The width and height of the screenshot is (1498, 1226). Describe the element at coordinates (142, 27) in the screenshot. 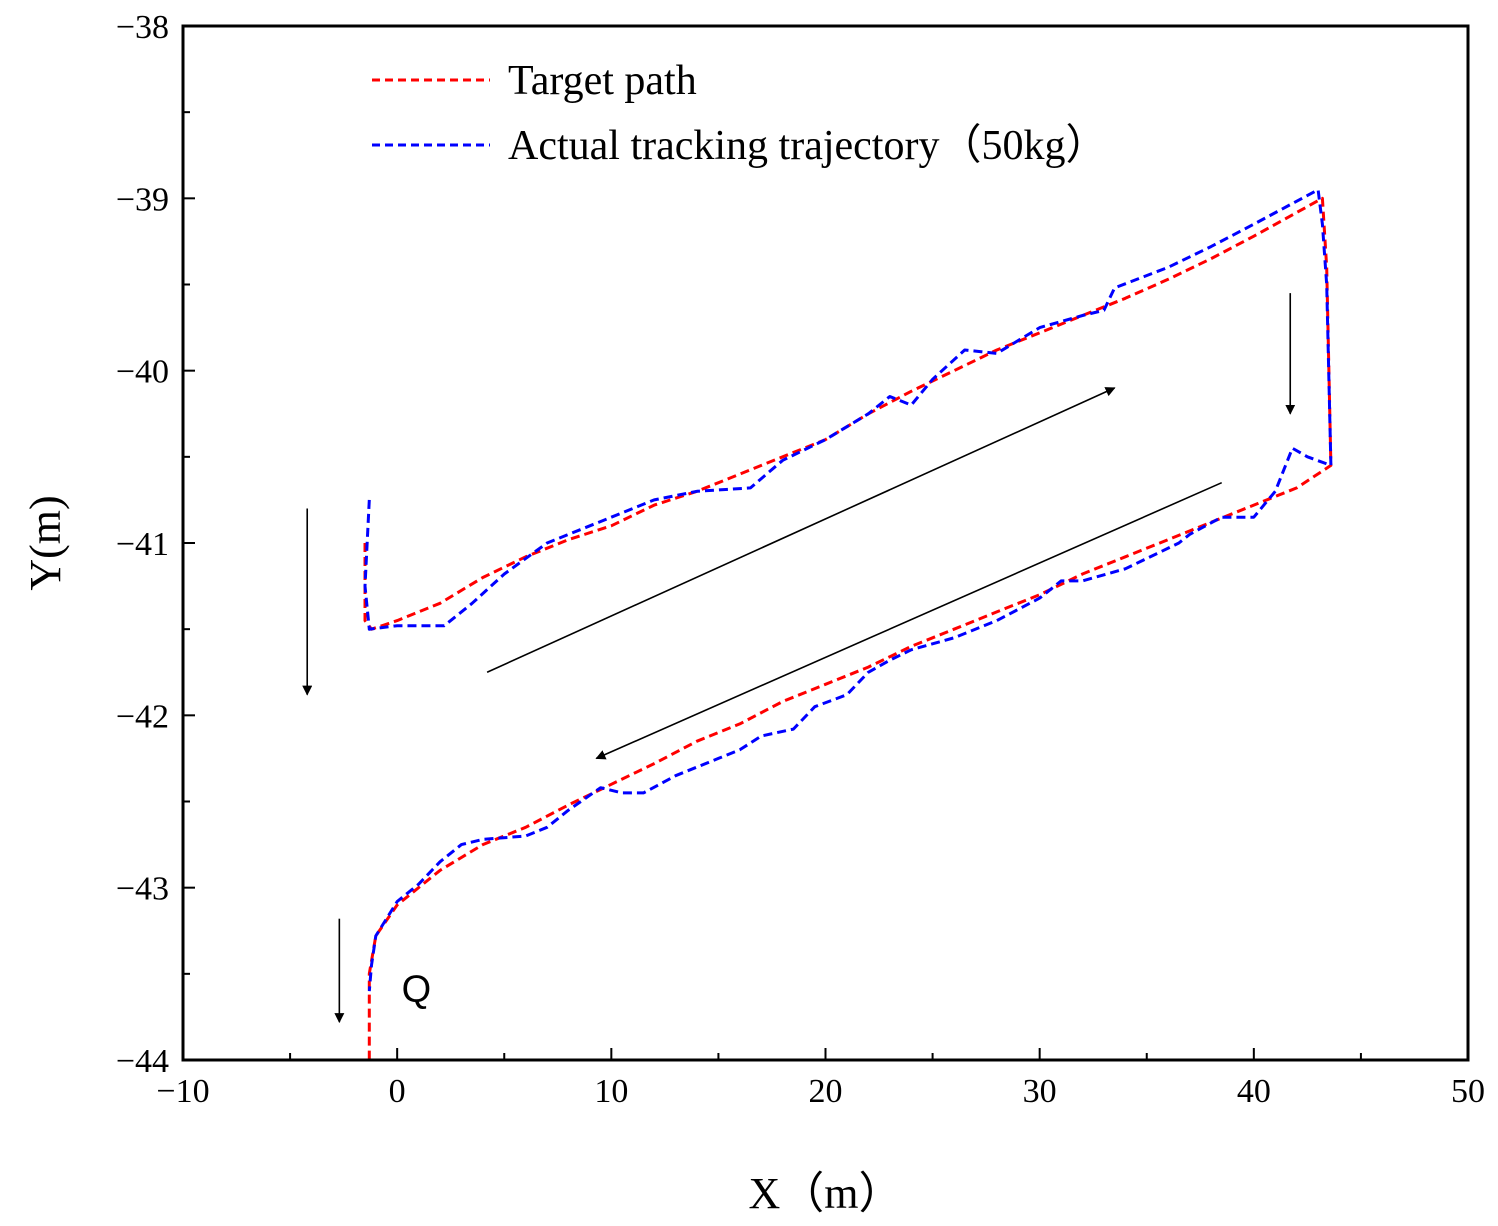

I see `y-tick-label: −38` at that location.